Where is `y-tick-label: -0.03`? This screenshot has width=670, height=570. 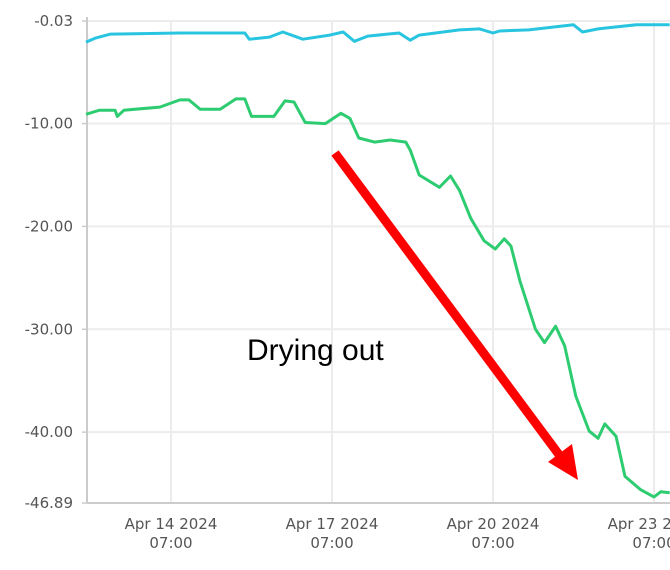
y-tick-label: -0.03 is located at coordinates (53, 21).